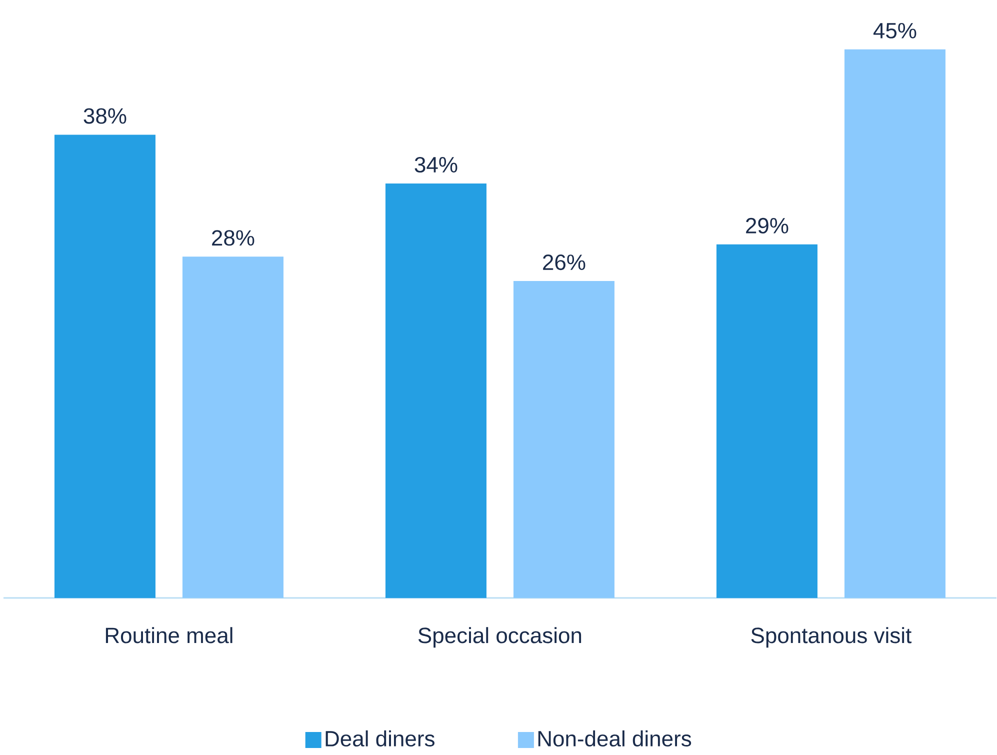  What do you see at coordinates (169, 635) in the screenshot?
I see `x-tick-label: Routine meal` at bounding box center [169, 635].